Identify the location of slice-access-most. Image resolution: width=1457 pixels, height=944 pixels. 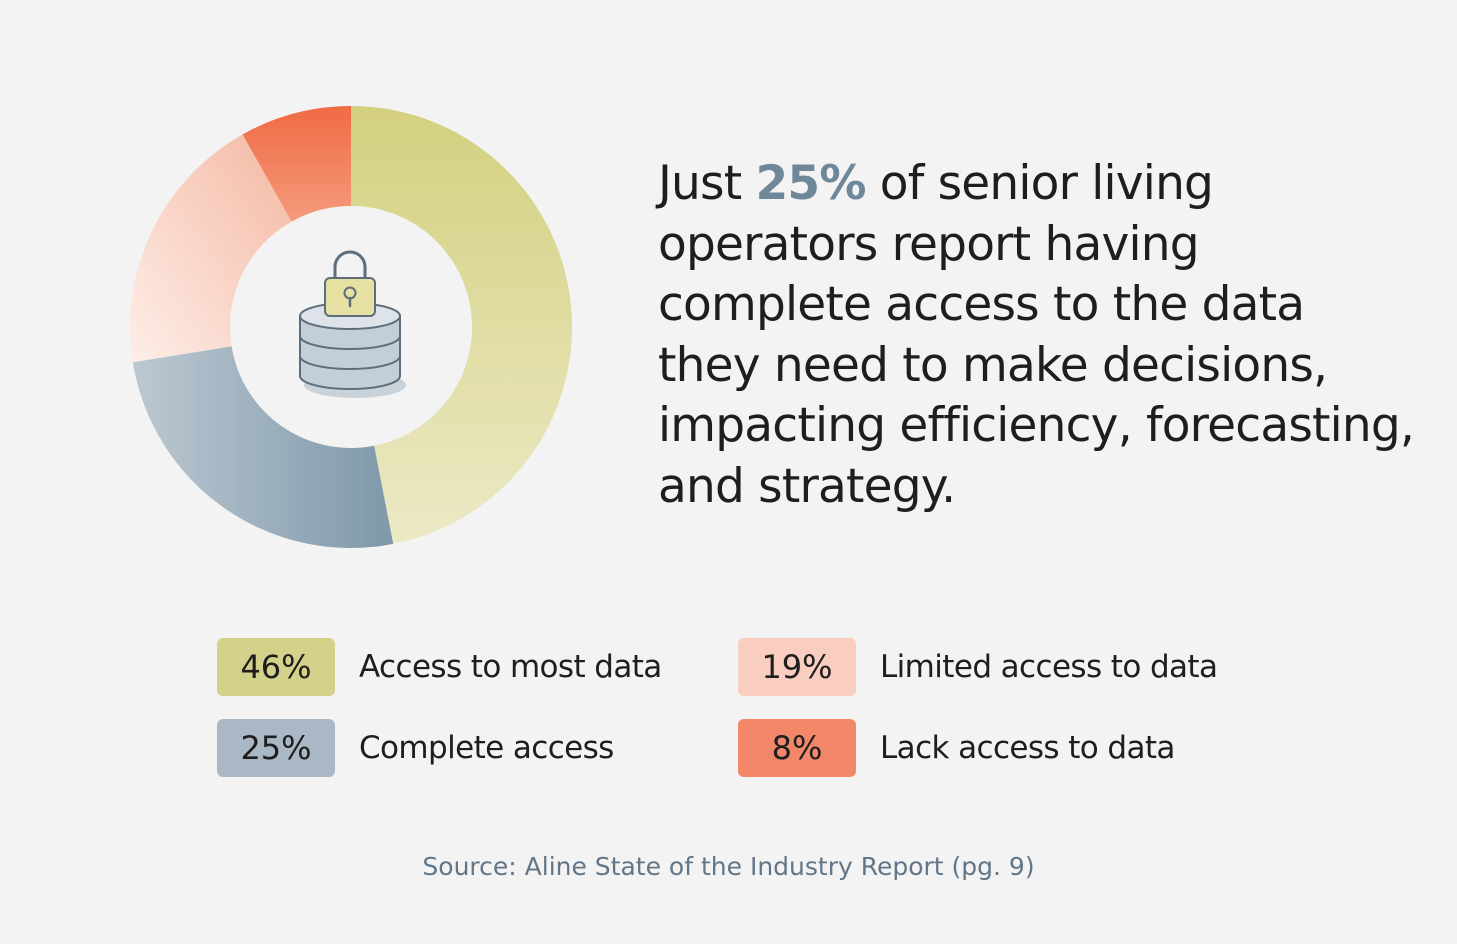
(461, 325).